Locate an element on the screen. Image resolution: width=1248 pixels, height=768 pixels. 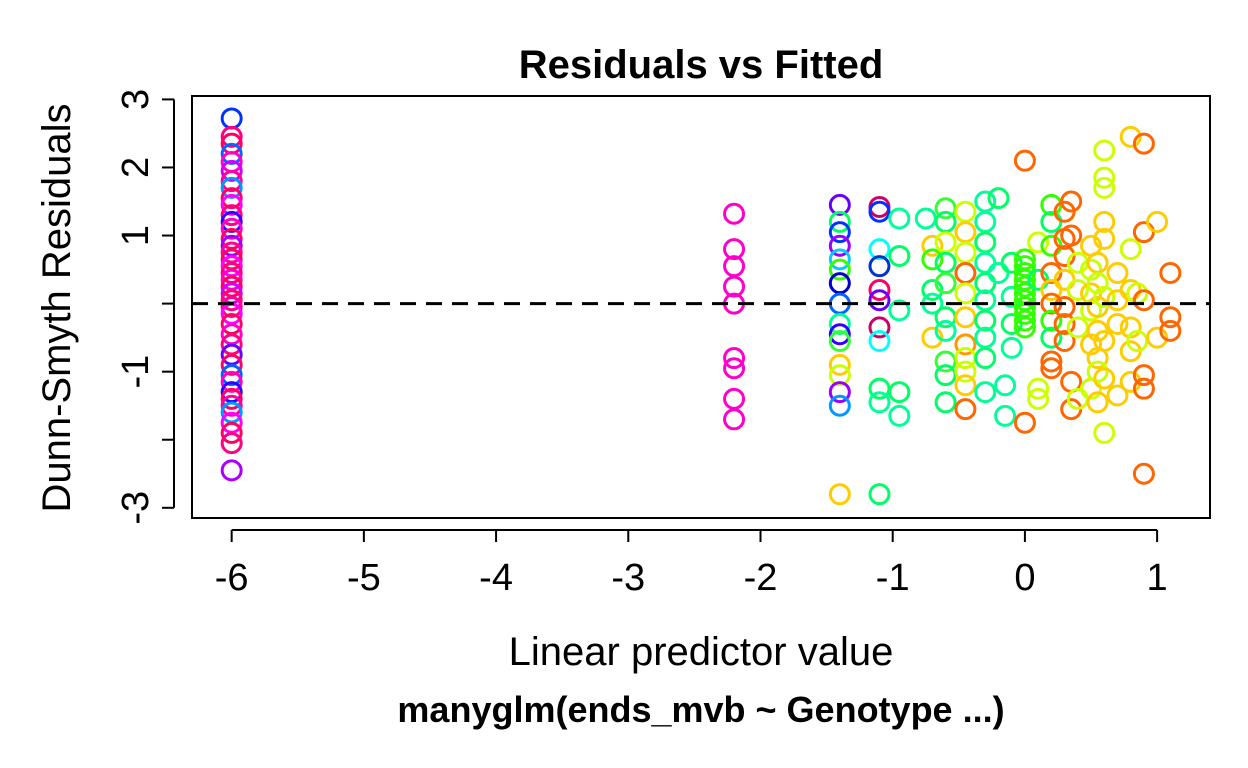
x-tick-label: -2 is located at coordinates (761, 578).